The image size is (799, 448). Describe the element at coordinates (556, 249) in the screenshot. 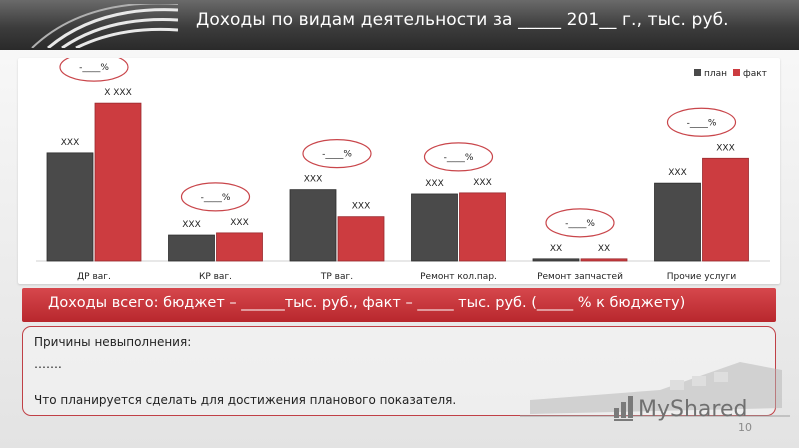

I see `plan-value-label: ХХ` at that location.